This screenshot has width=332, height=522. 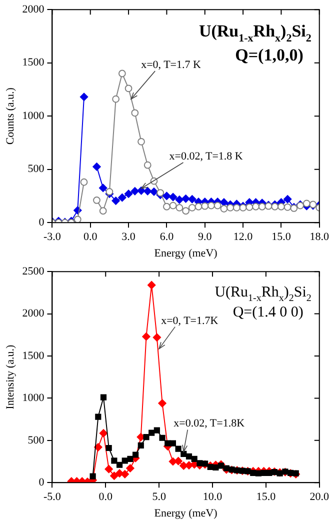 What do you see at coordinates (320, 237) in the screenshot?
I see `x-tick-label: 18.0` at bounding box center [320, 237].